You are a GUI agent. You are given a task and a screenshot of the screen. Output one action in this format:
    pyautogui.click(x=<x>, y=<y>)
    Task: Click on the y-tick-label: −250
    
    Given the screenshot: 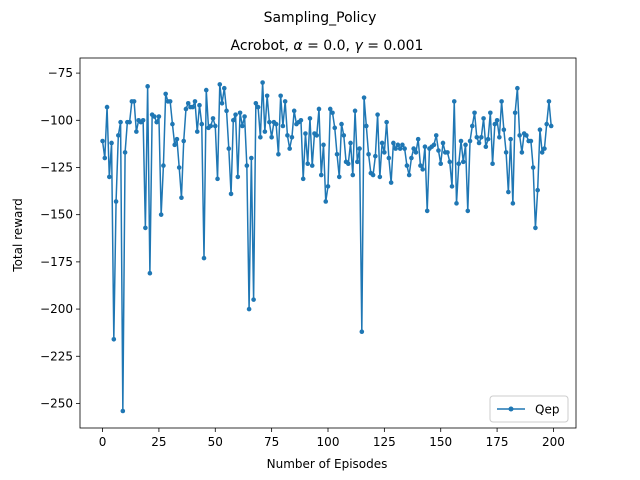 What is the action you would take?
    pyautogui.click(x=56, y=403)
    